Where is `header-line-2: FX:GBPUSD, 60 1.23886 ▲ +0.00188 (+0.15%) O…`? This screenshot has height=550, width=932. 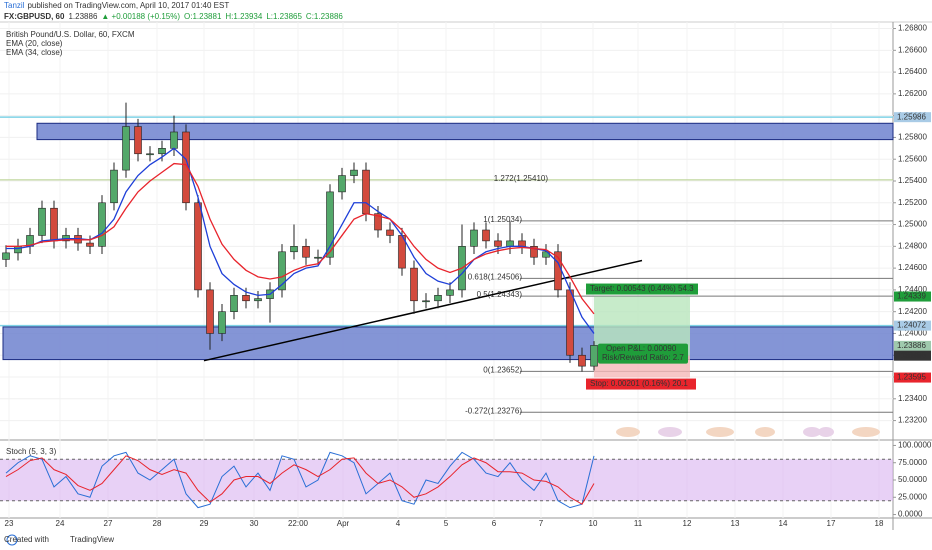 header-line-2: FX:GBPUSD, 60 1.23886 ▲ +0.00188 (+0.15%) O… is located at coordinates (173, 16).